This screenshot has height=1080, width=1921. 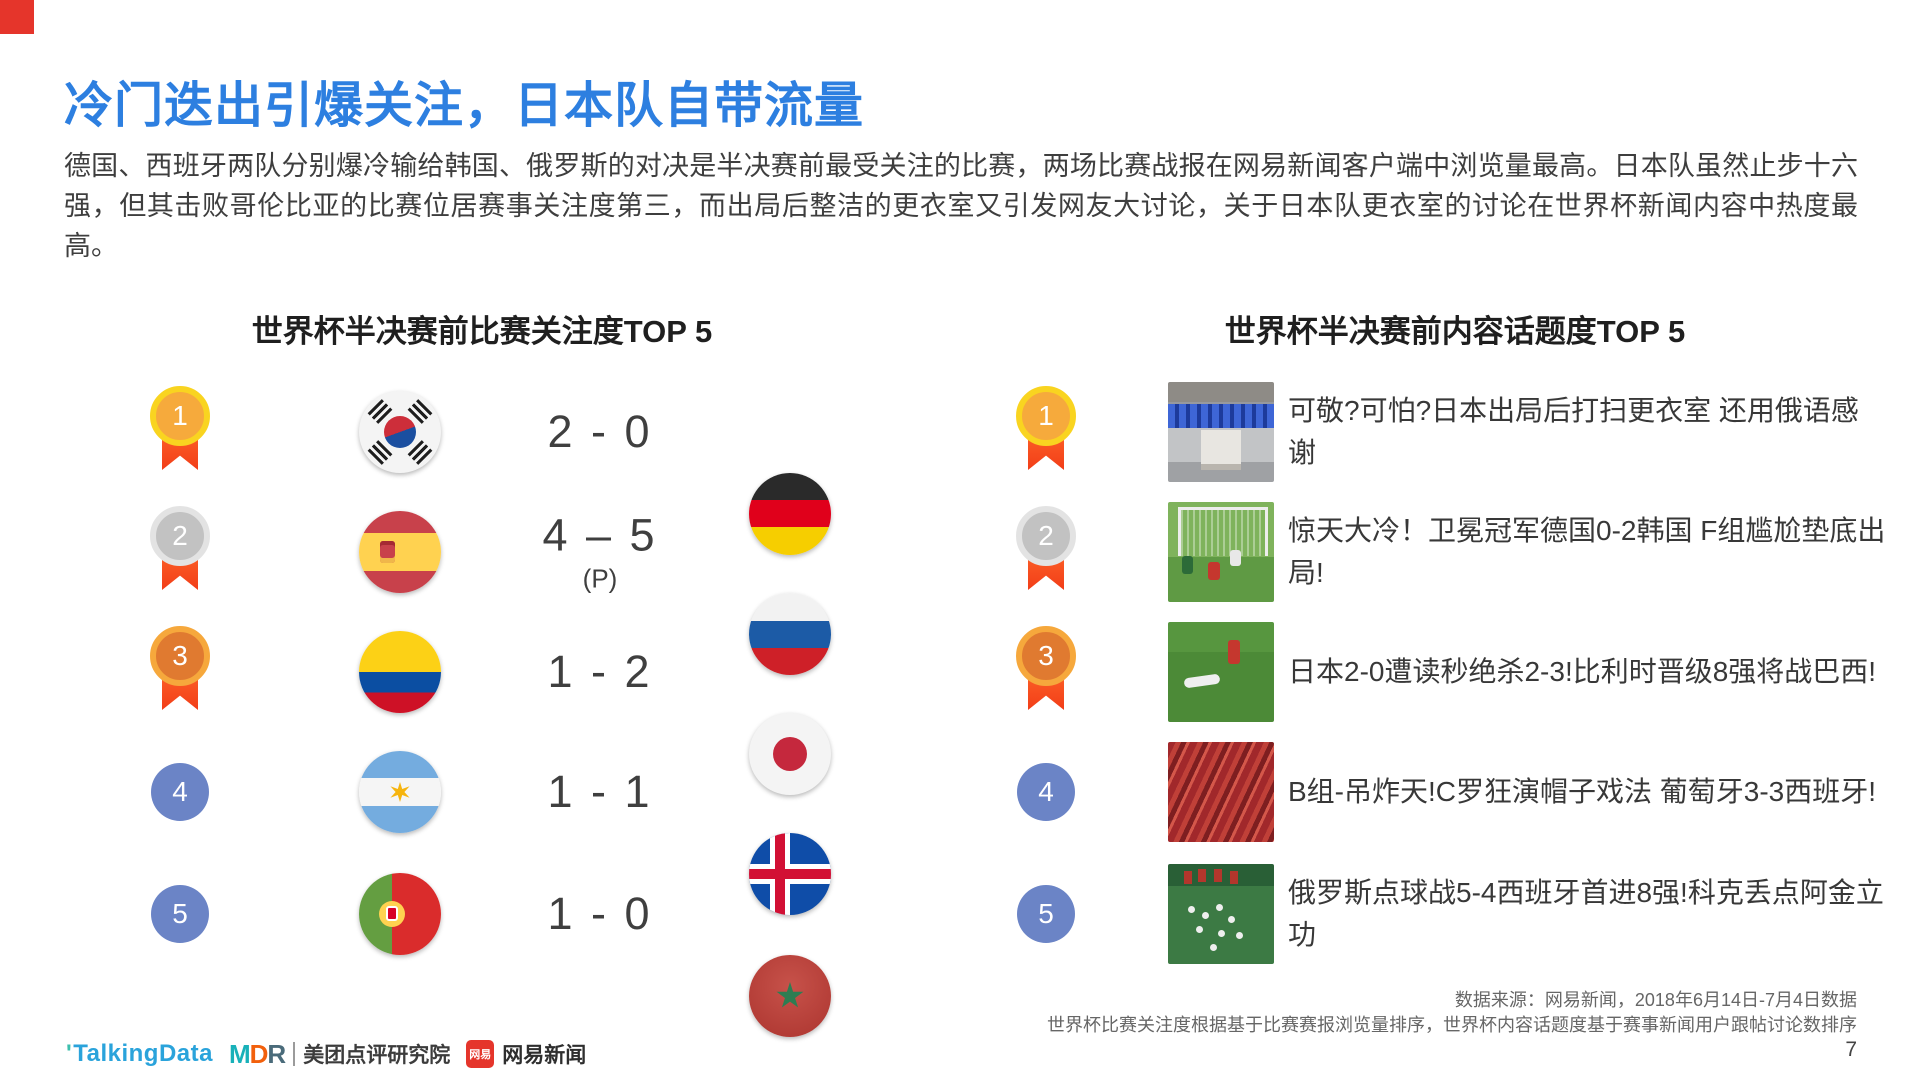 What do you see at coordinates (600, 431) in the screenshot?
I see `match-score: 2 - 0` at bounding box center [600, 431].